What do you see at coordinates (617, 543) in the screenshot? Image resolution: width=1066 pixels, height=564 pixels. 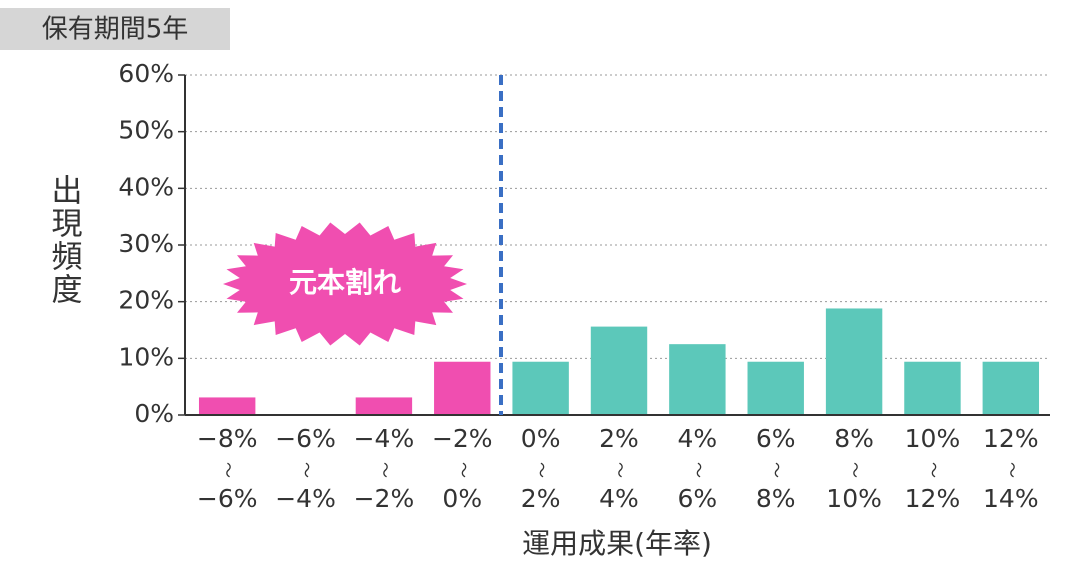 I see `x-axis-label: 運用成果(年率)` at bounding box center [617, 543].